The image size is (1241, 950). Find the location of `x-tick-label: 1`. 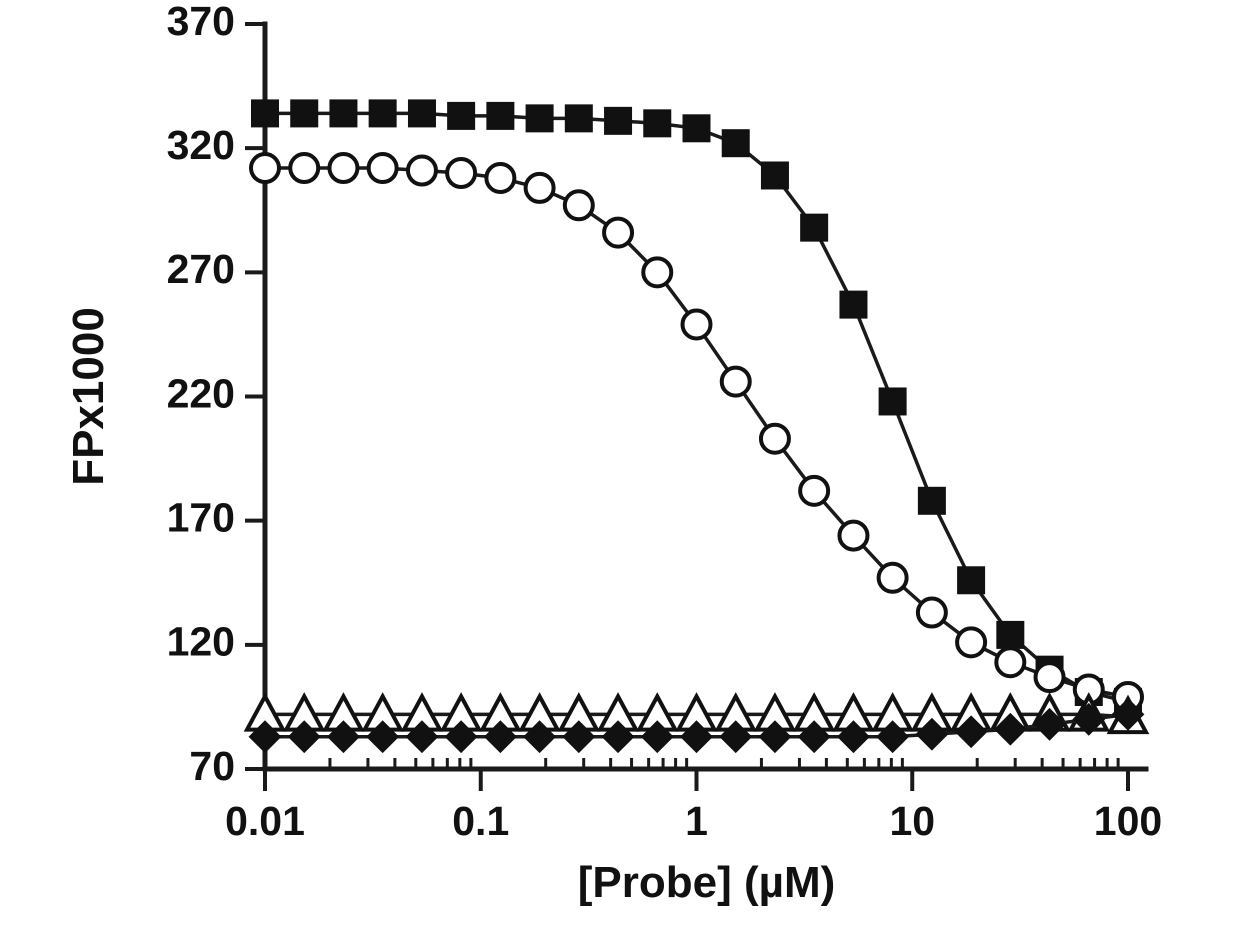

x-tick-label: 1 is located at coordinates (696, 821).